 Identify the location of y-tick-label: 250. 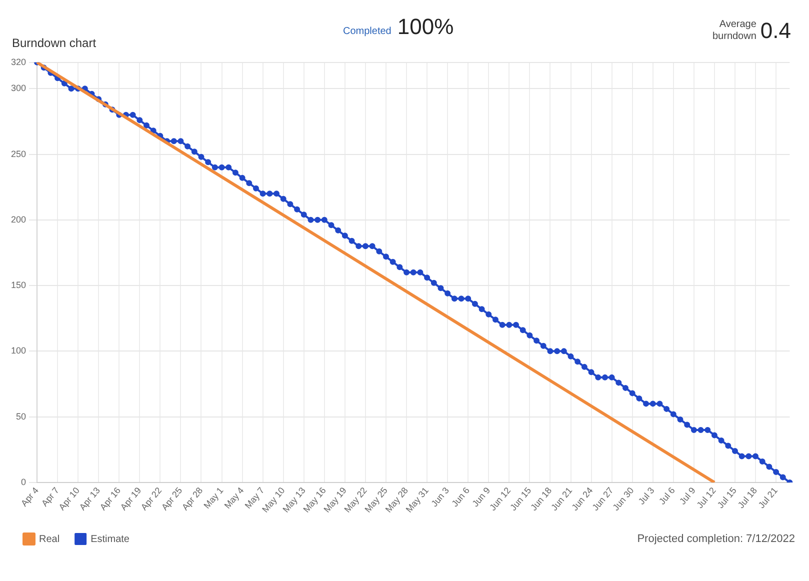
(18, 153).